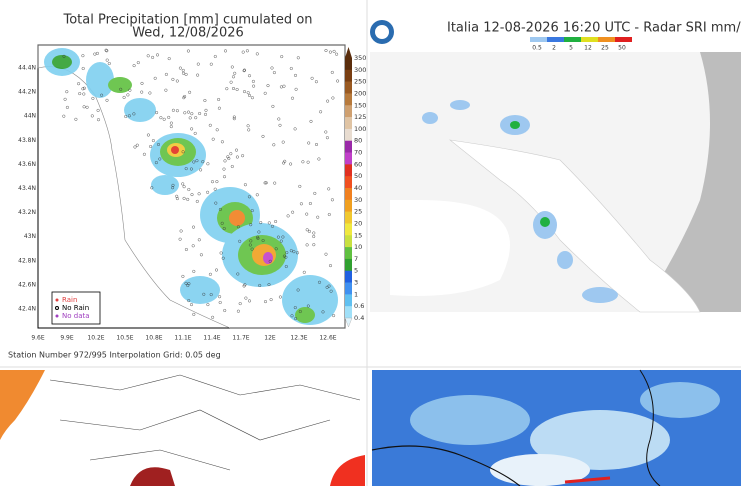  Describe the element at coordinates (76, 308) in the screenshot. I see `precip-legend: Rain No Rain No data` at that location.